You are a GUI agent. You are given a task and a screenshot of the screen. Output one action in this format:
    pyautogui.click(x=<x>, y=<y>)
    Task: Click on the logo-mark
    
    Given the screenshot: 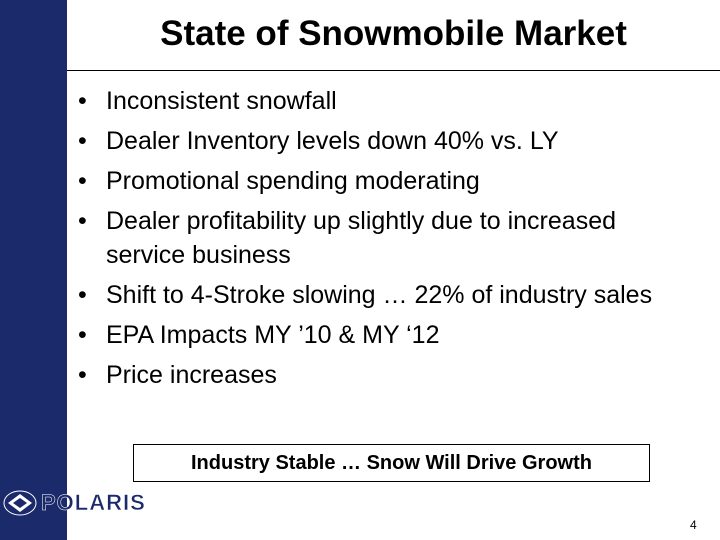 What is the action you would take?
    pyautogui.click(x=20, y=503)
    